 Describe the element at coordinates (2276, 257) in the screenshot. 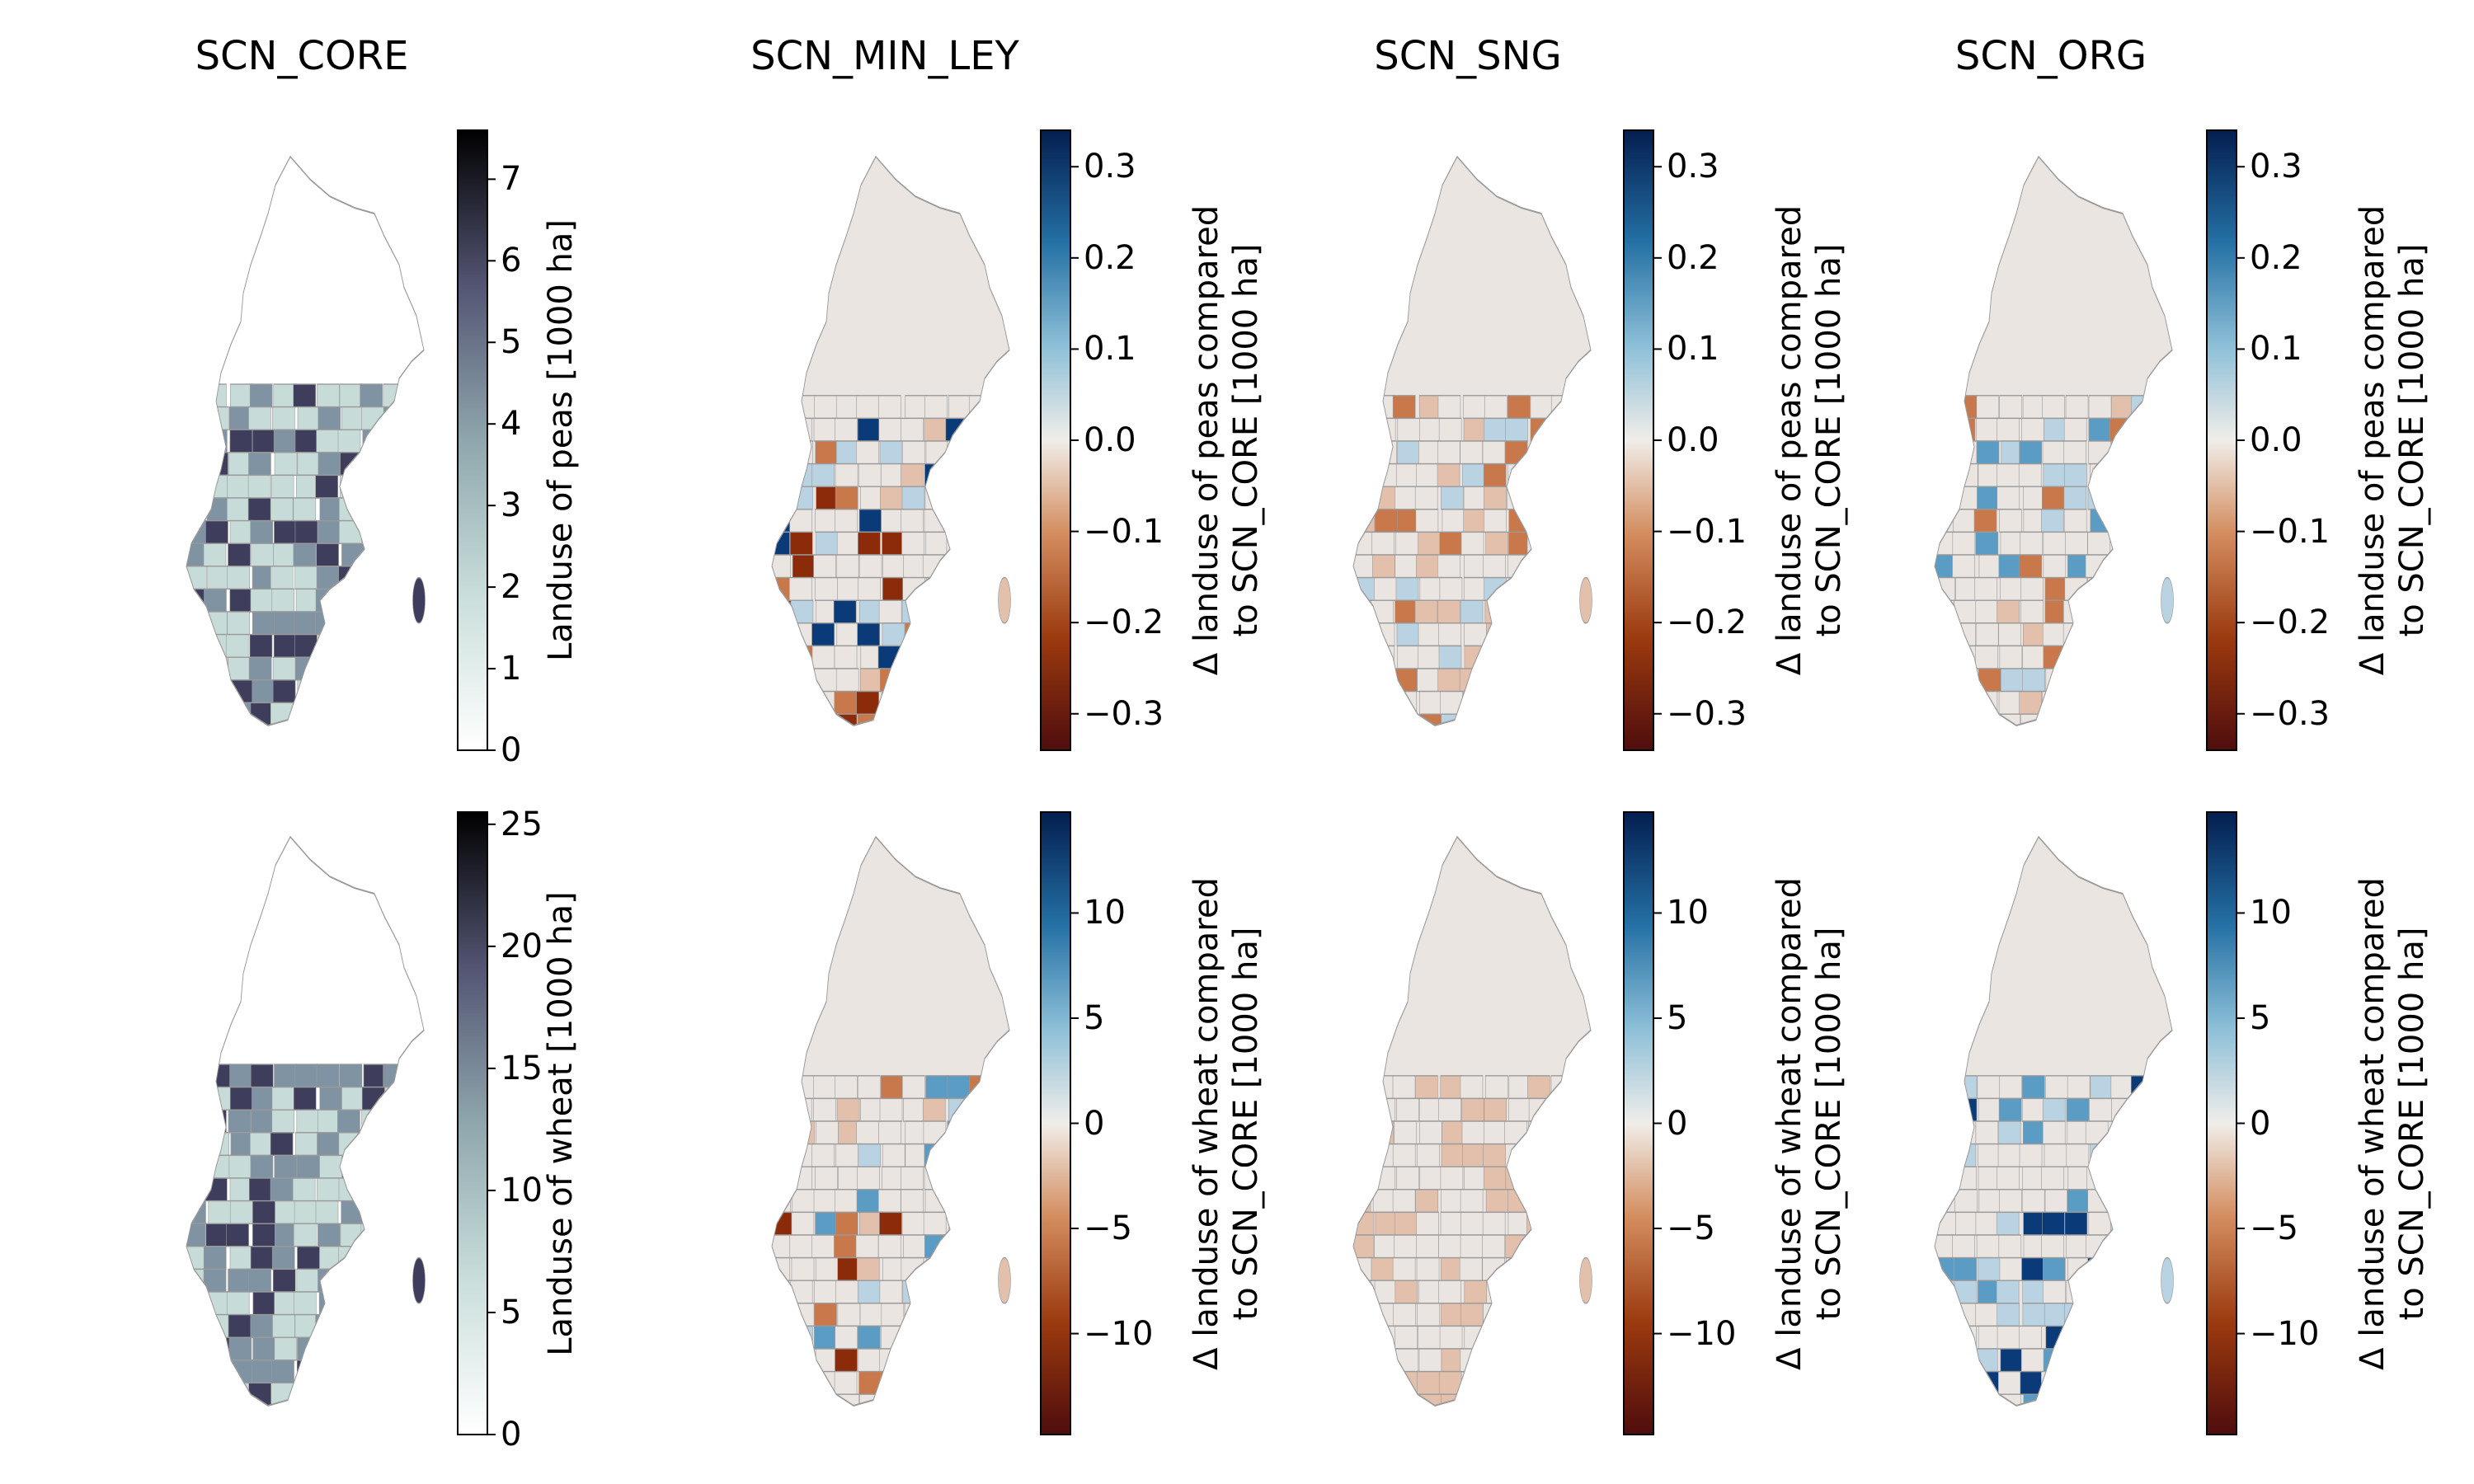

I see `colorbar-tick-label: 0.2` at that location.